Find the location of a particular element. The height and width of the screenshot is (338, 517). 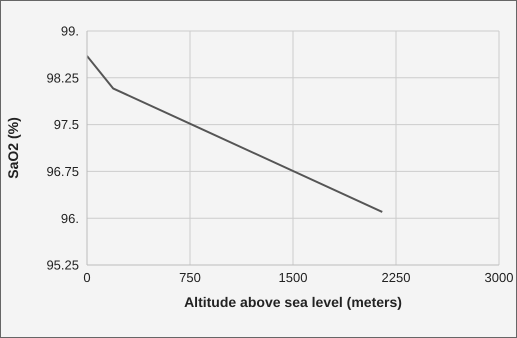

x-tick-label: 1500 is located at coordinates (293, 278).